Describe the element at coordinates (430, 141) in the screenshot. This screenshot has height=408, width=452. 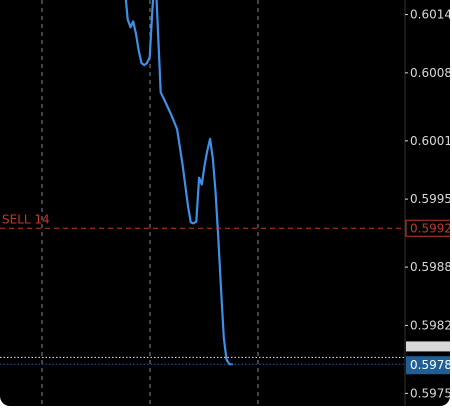
I see `price-tick-label: 0.6001` at that location.